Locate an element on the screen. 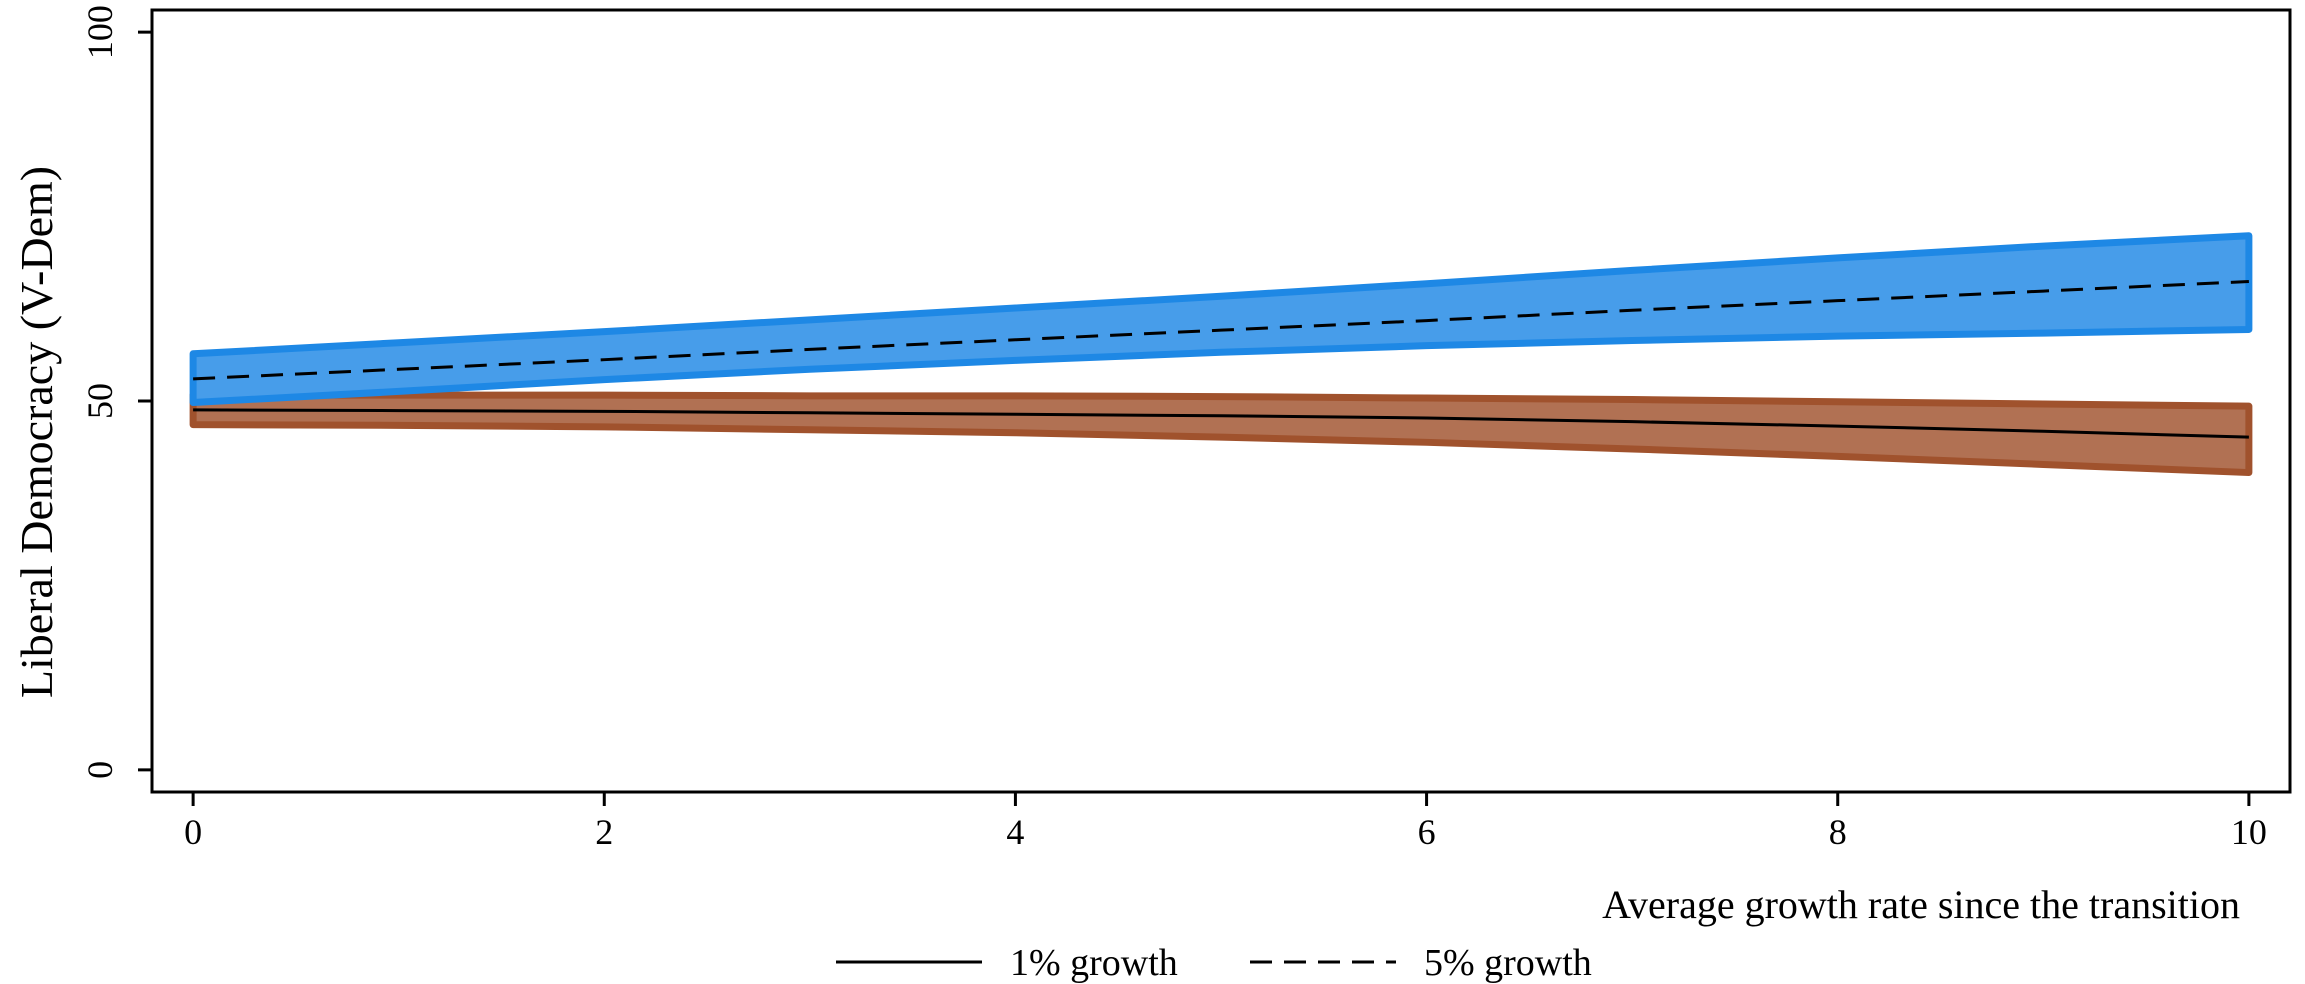  y-tick-label: 100 is located at coordinates (100, 32).